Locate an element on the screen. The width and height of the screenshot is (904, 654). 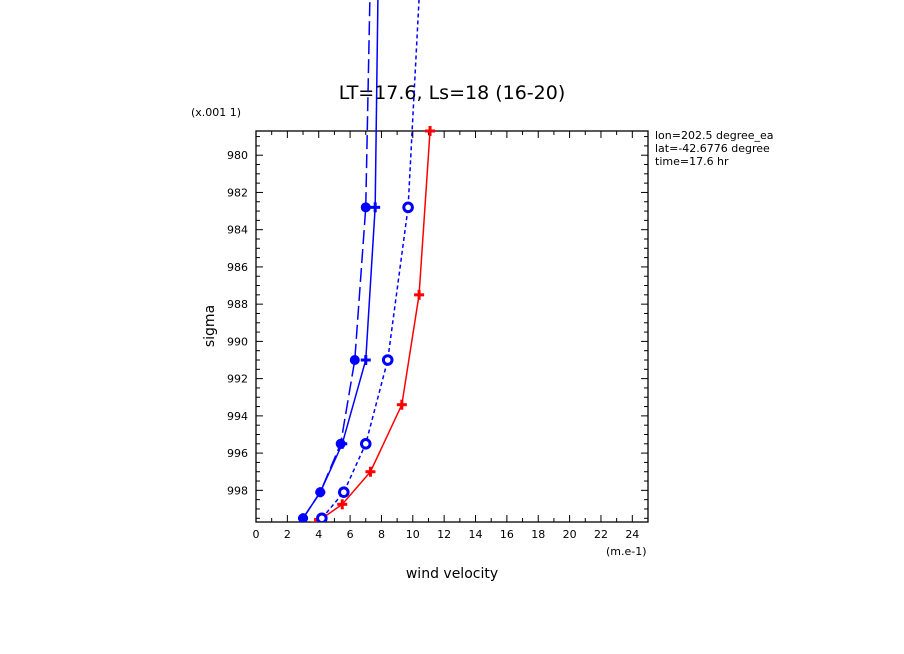
x-tick-label: 20 is located at coordinates (570, 534).